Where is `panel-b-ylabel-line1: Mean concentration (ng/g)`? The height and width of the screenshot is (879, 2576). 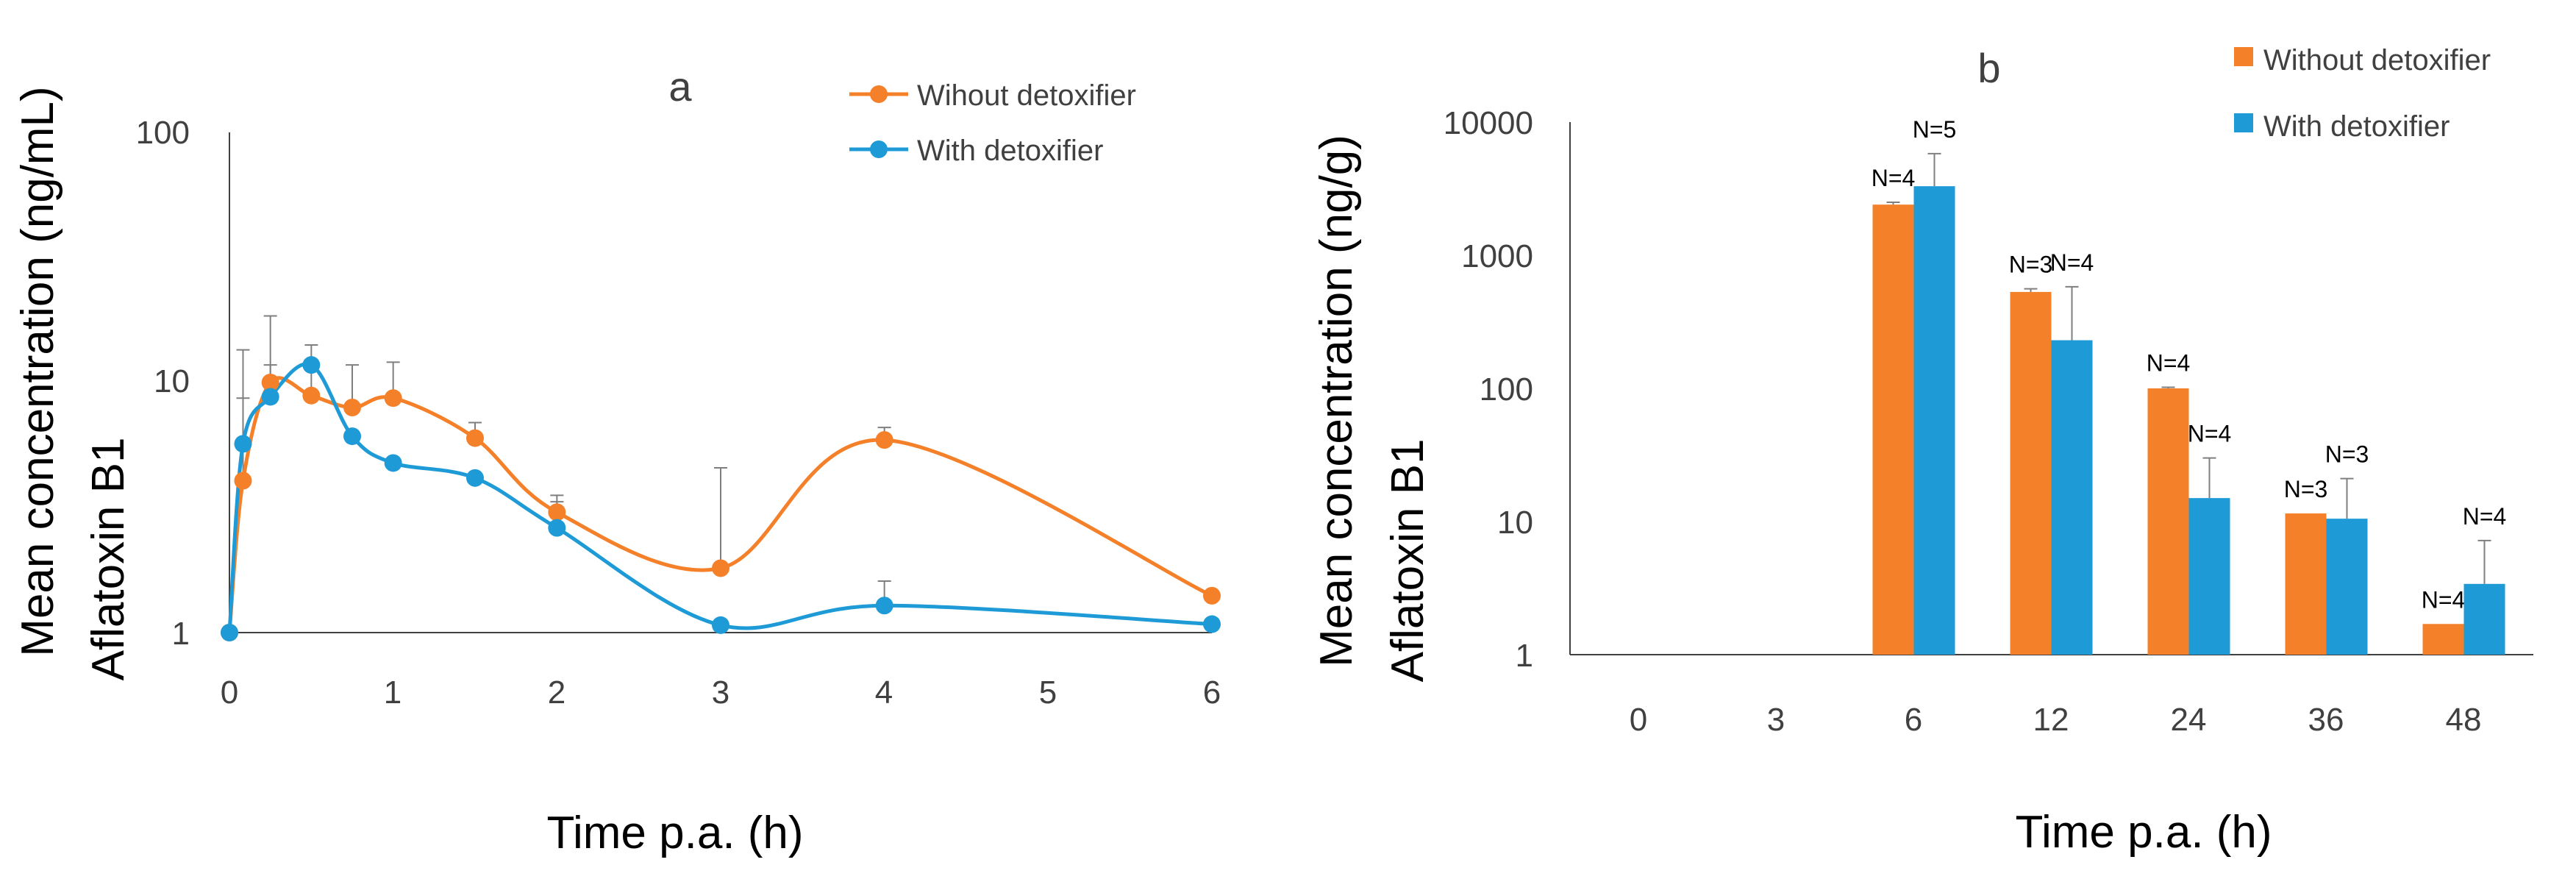
panel-b-ylabel-line1: Mean concentration (ng/g) is located at coordinates (1336, 401).